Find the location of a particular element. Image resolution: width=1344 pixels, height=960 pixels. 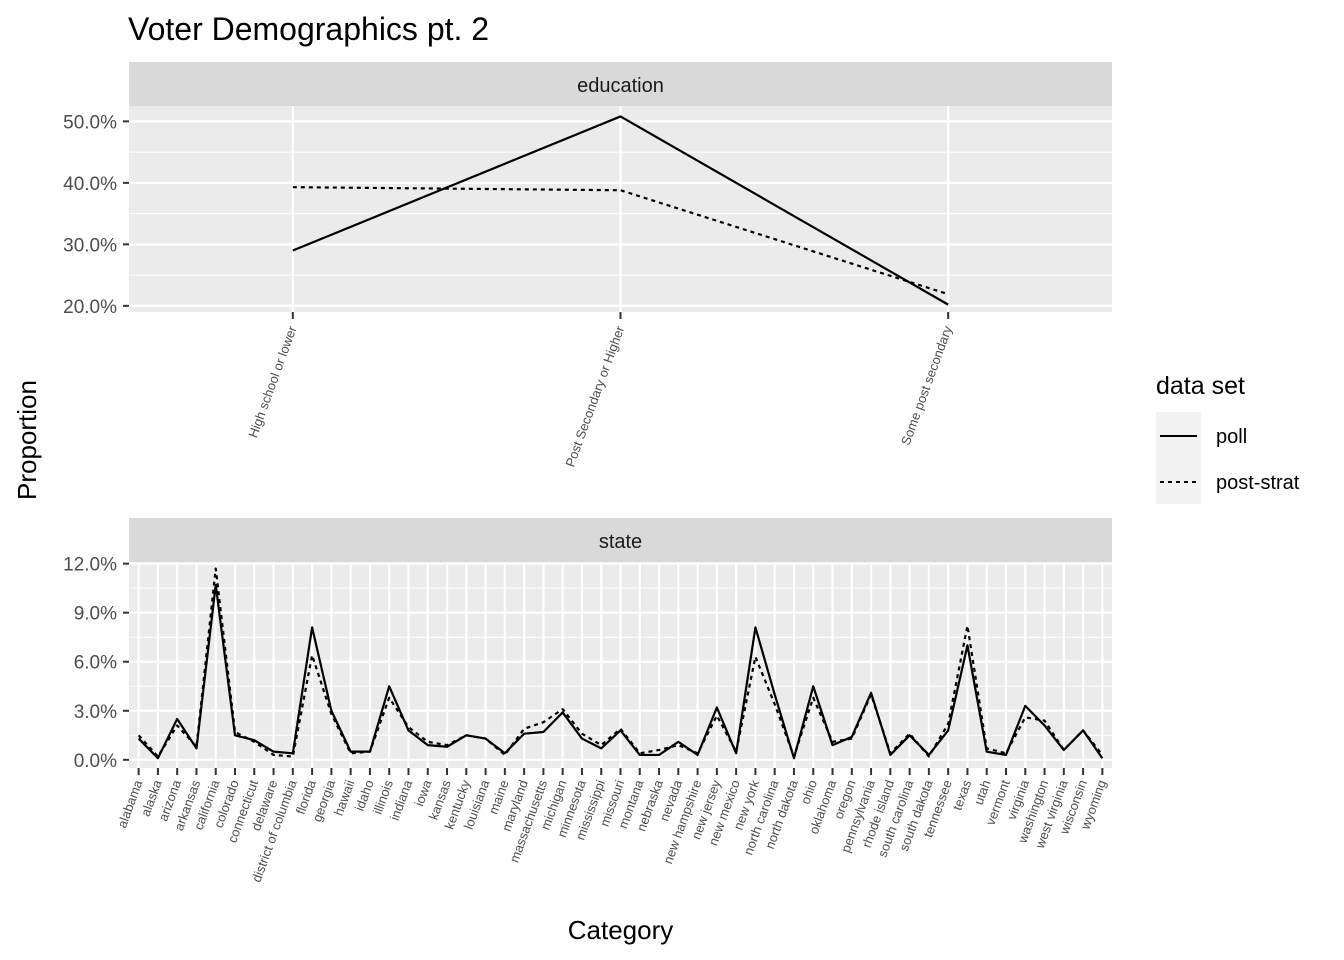

x-tick-label-post-secondary-or-higher: Post Secondary or Higher is located at coordinates (594, 396).